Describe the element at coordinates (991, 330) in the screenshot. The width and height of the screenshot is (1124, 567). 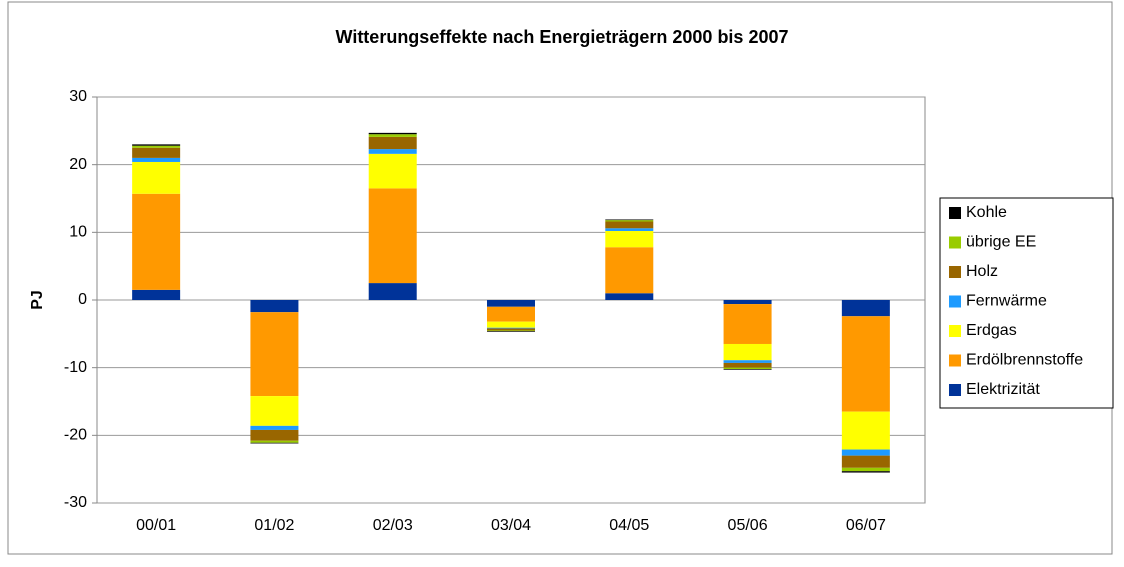
I see `legend-label: Erdgas` at that location.